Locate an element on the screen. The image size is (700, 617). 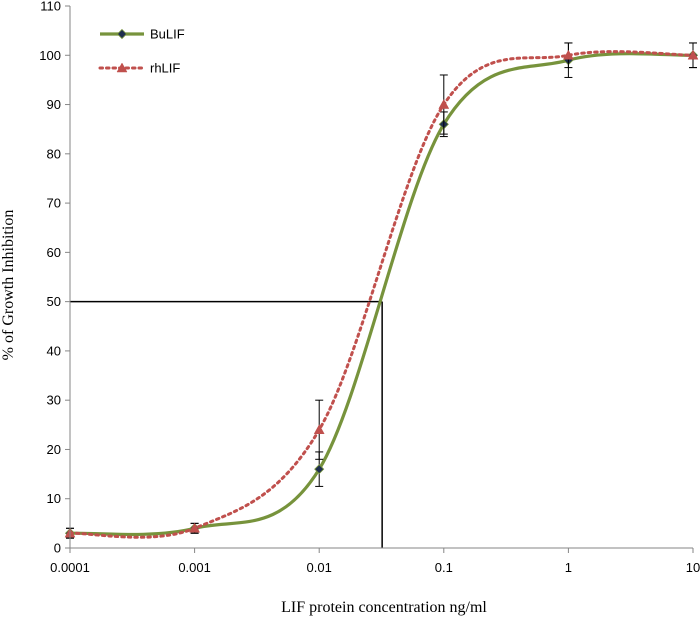
x-tick-label: 10 is located at coordinates (693, 567).